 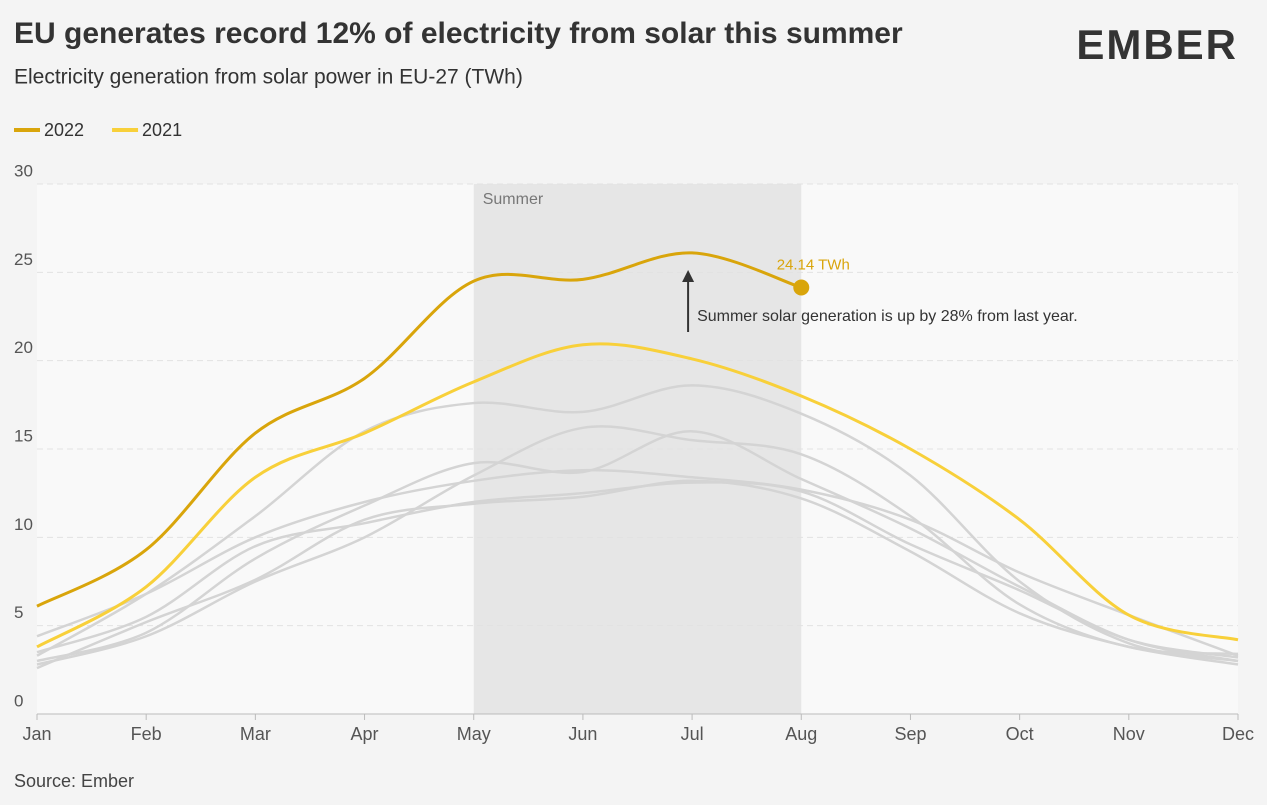 What do you see at coordinates (74, 781) in the screenshot?
I see `source: Source: Ember` at bounding box center [74, 781].